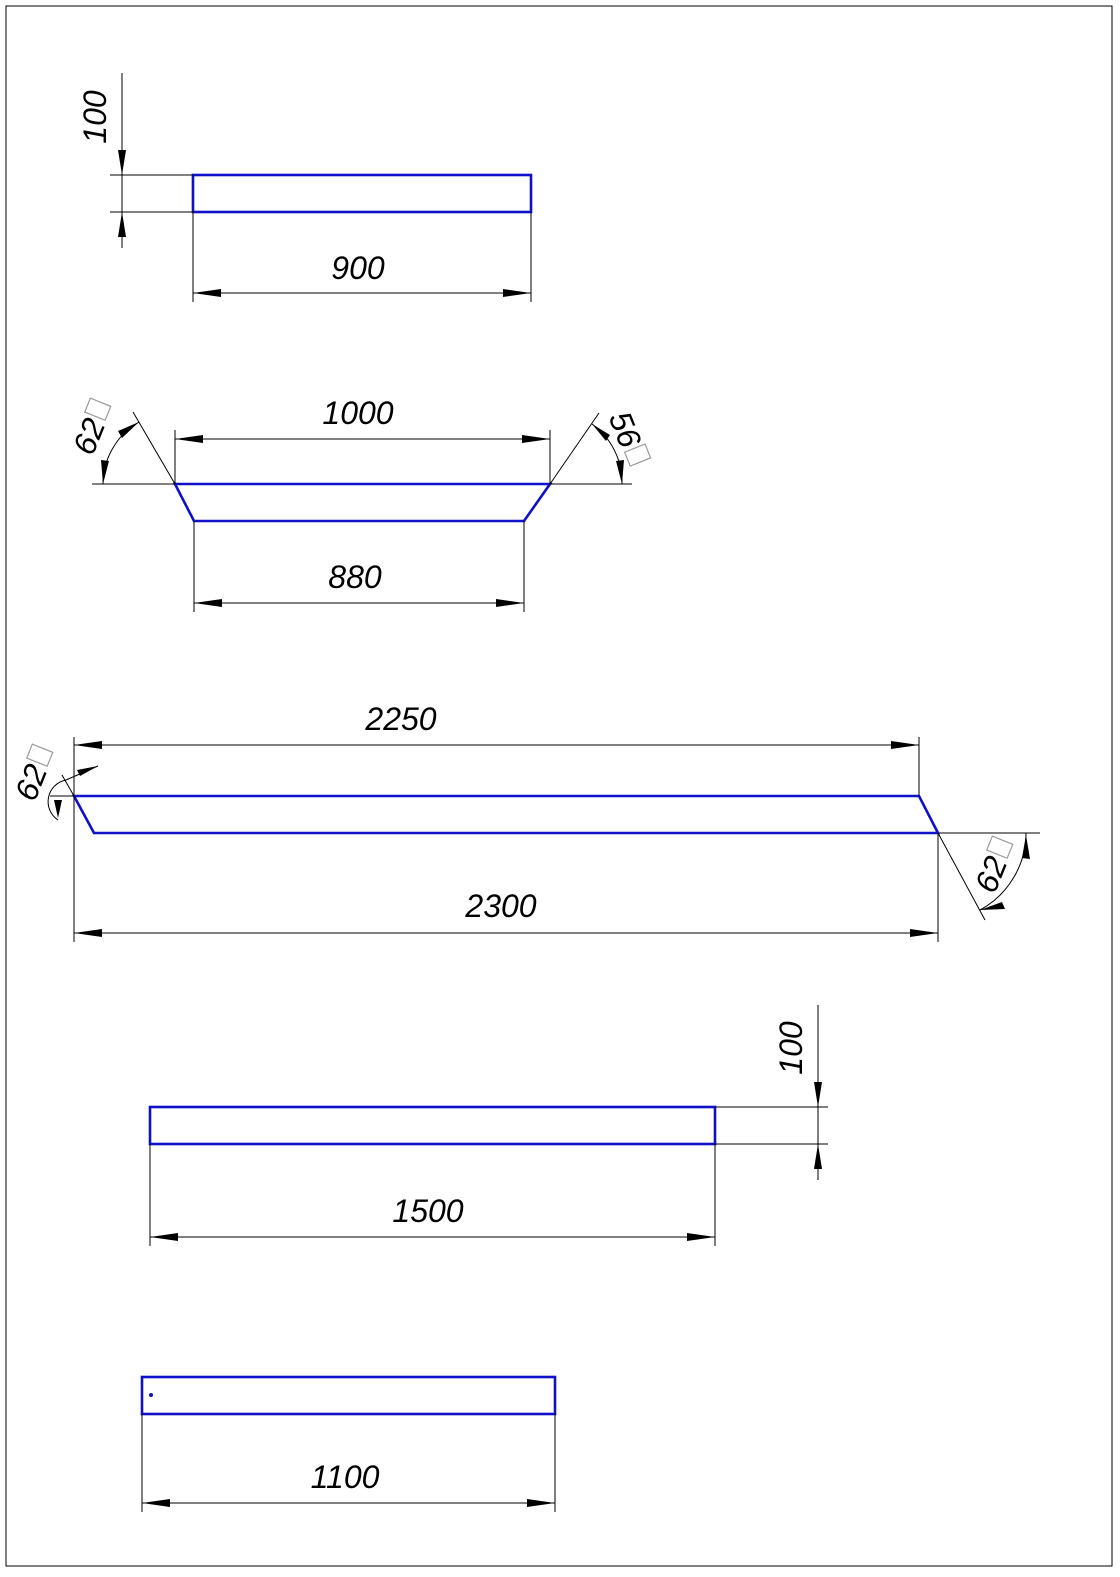 Image resolution: width=1120 pixels, height=1577 pixels. I want to click on dimension-label-1100: 1100, so click(345, 1477).